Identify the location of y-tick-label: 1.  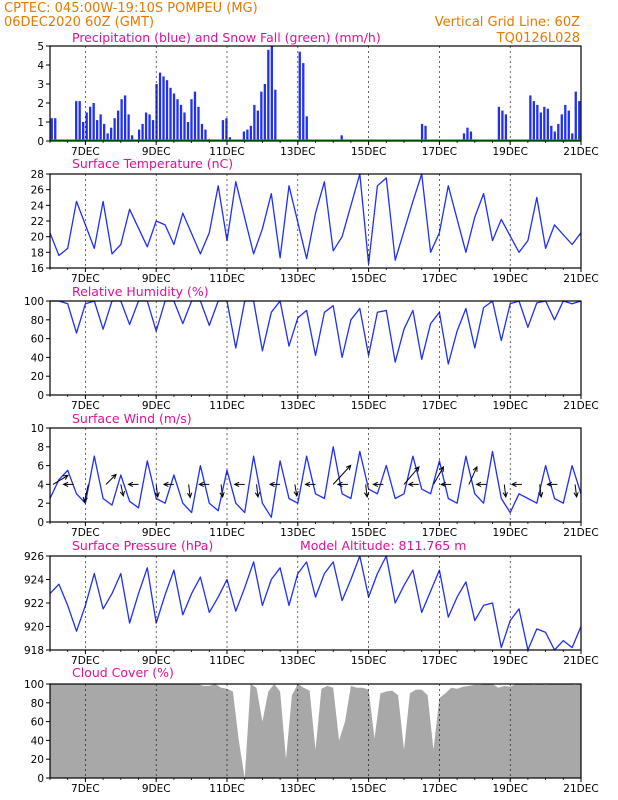
(40, 123).